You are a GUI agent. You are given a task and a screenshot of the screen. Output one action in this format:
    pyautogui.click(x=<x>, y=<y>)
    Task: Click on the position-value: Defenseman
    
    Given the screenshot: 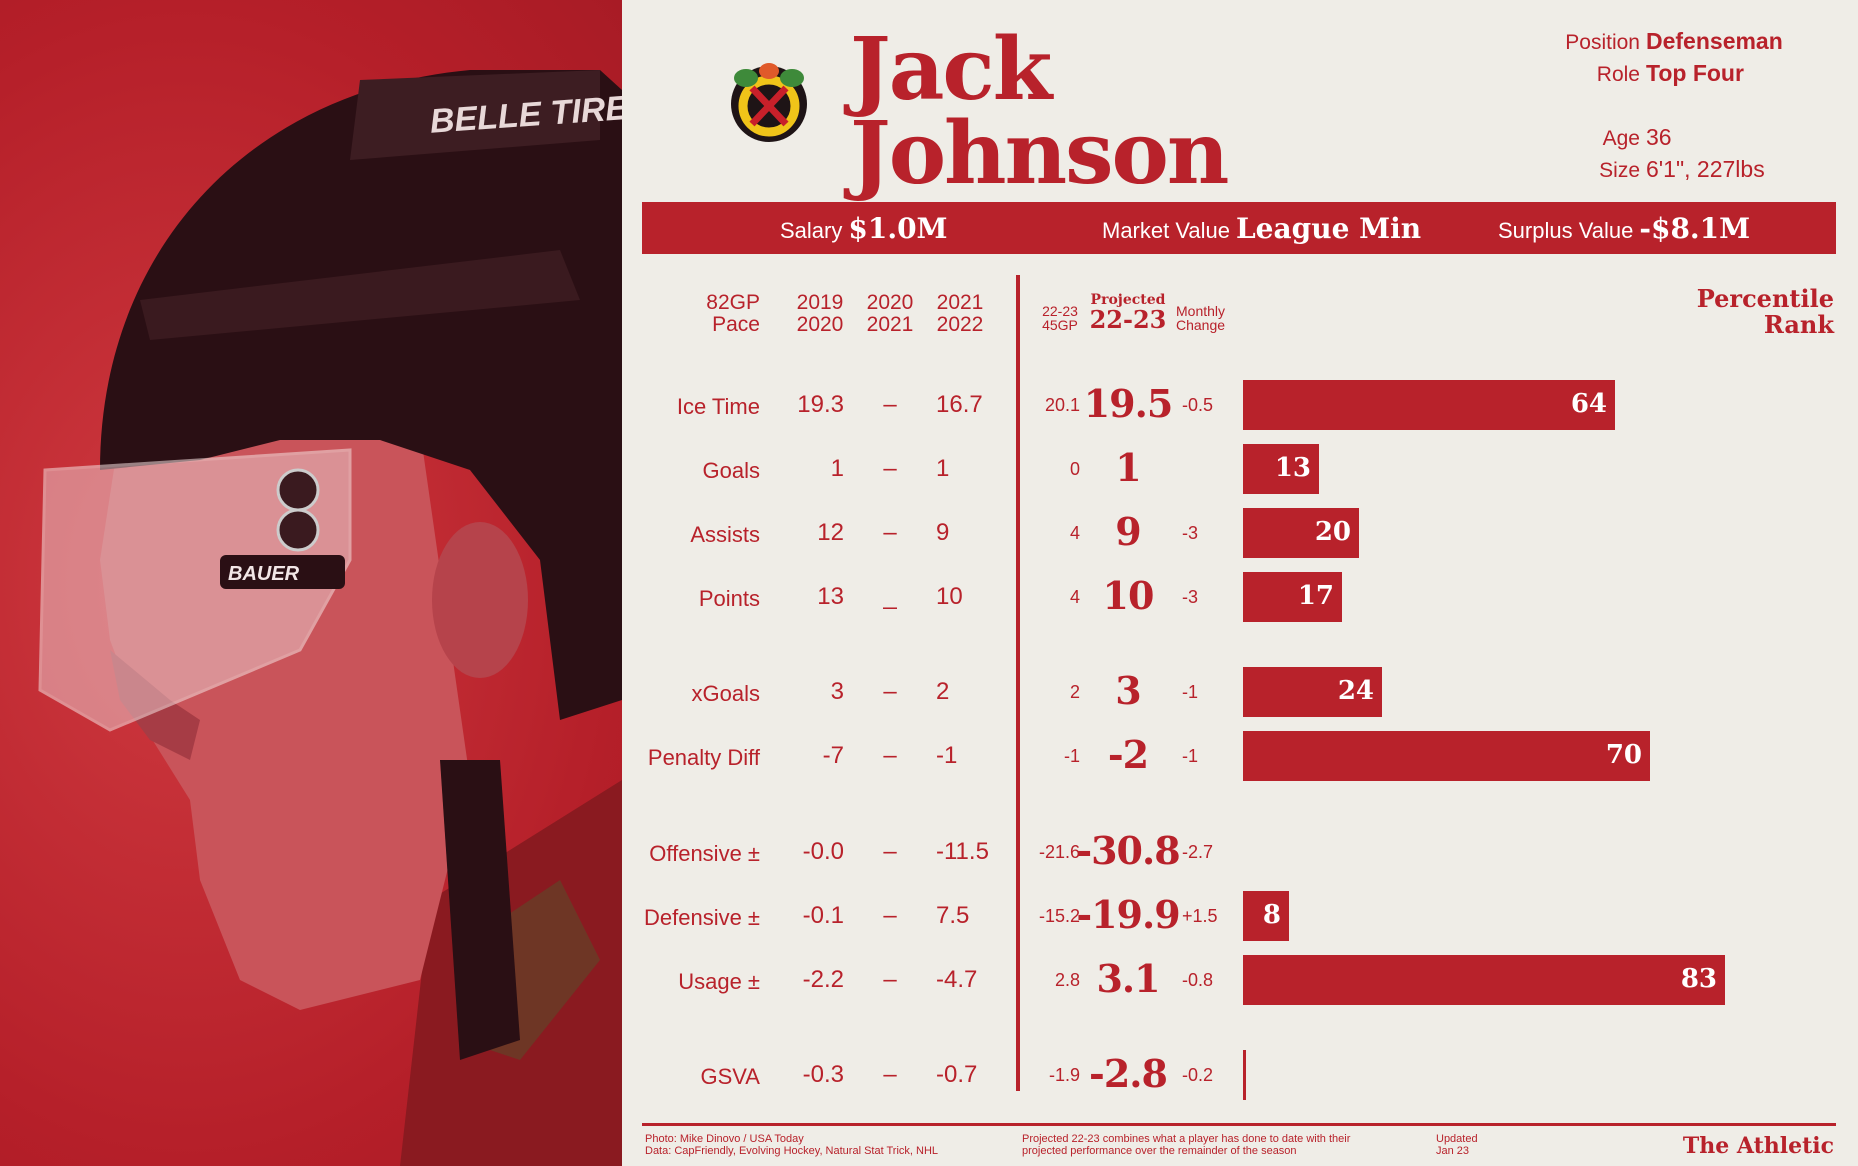 What is the action you would take?
    pyautogui.click(x=1714, y=41)
    